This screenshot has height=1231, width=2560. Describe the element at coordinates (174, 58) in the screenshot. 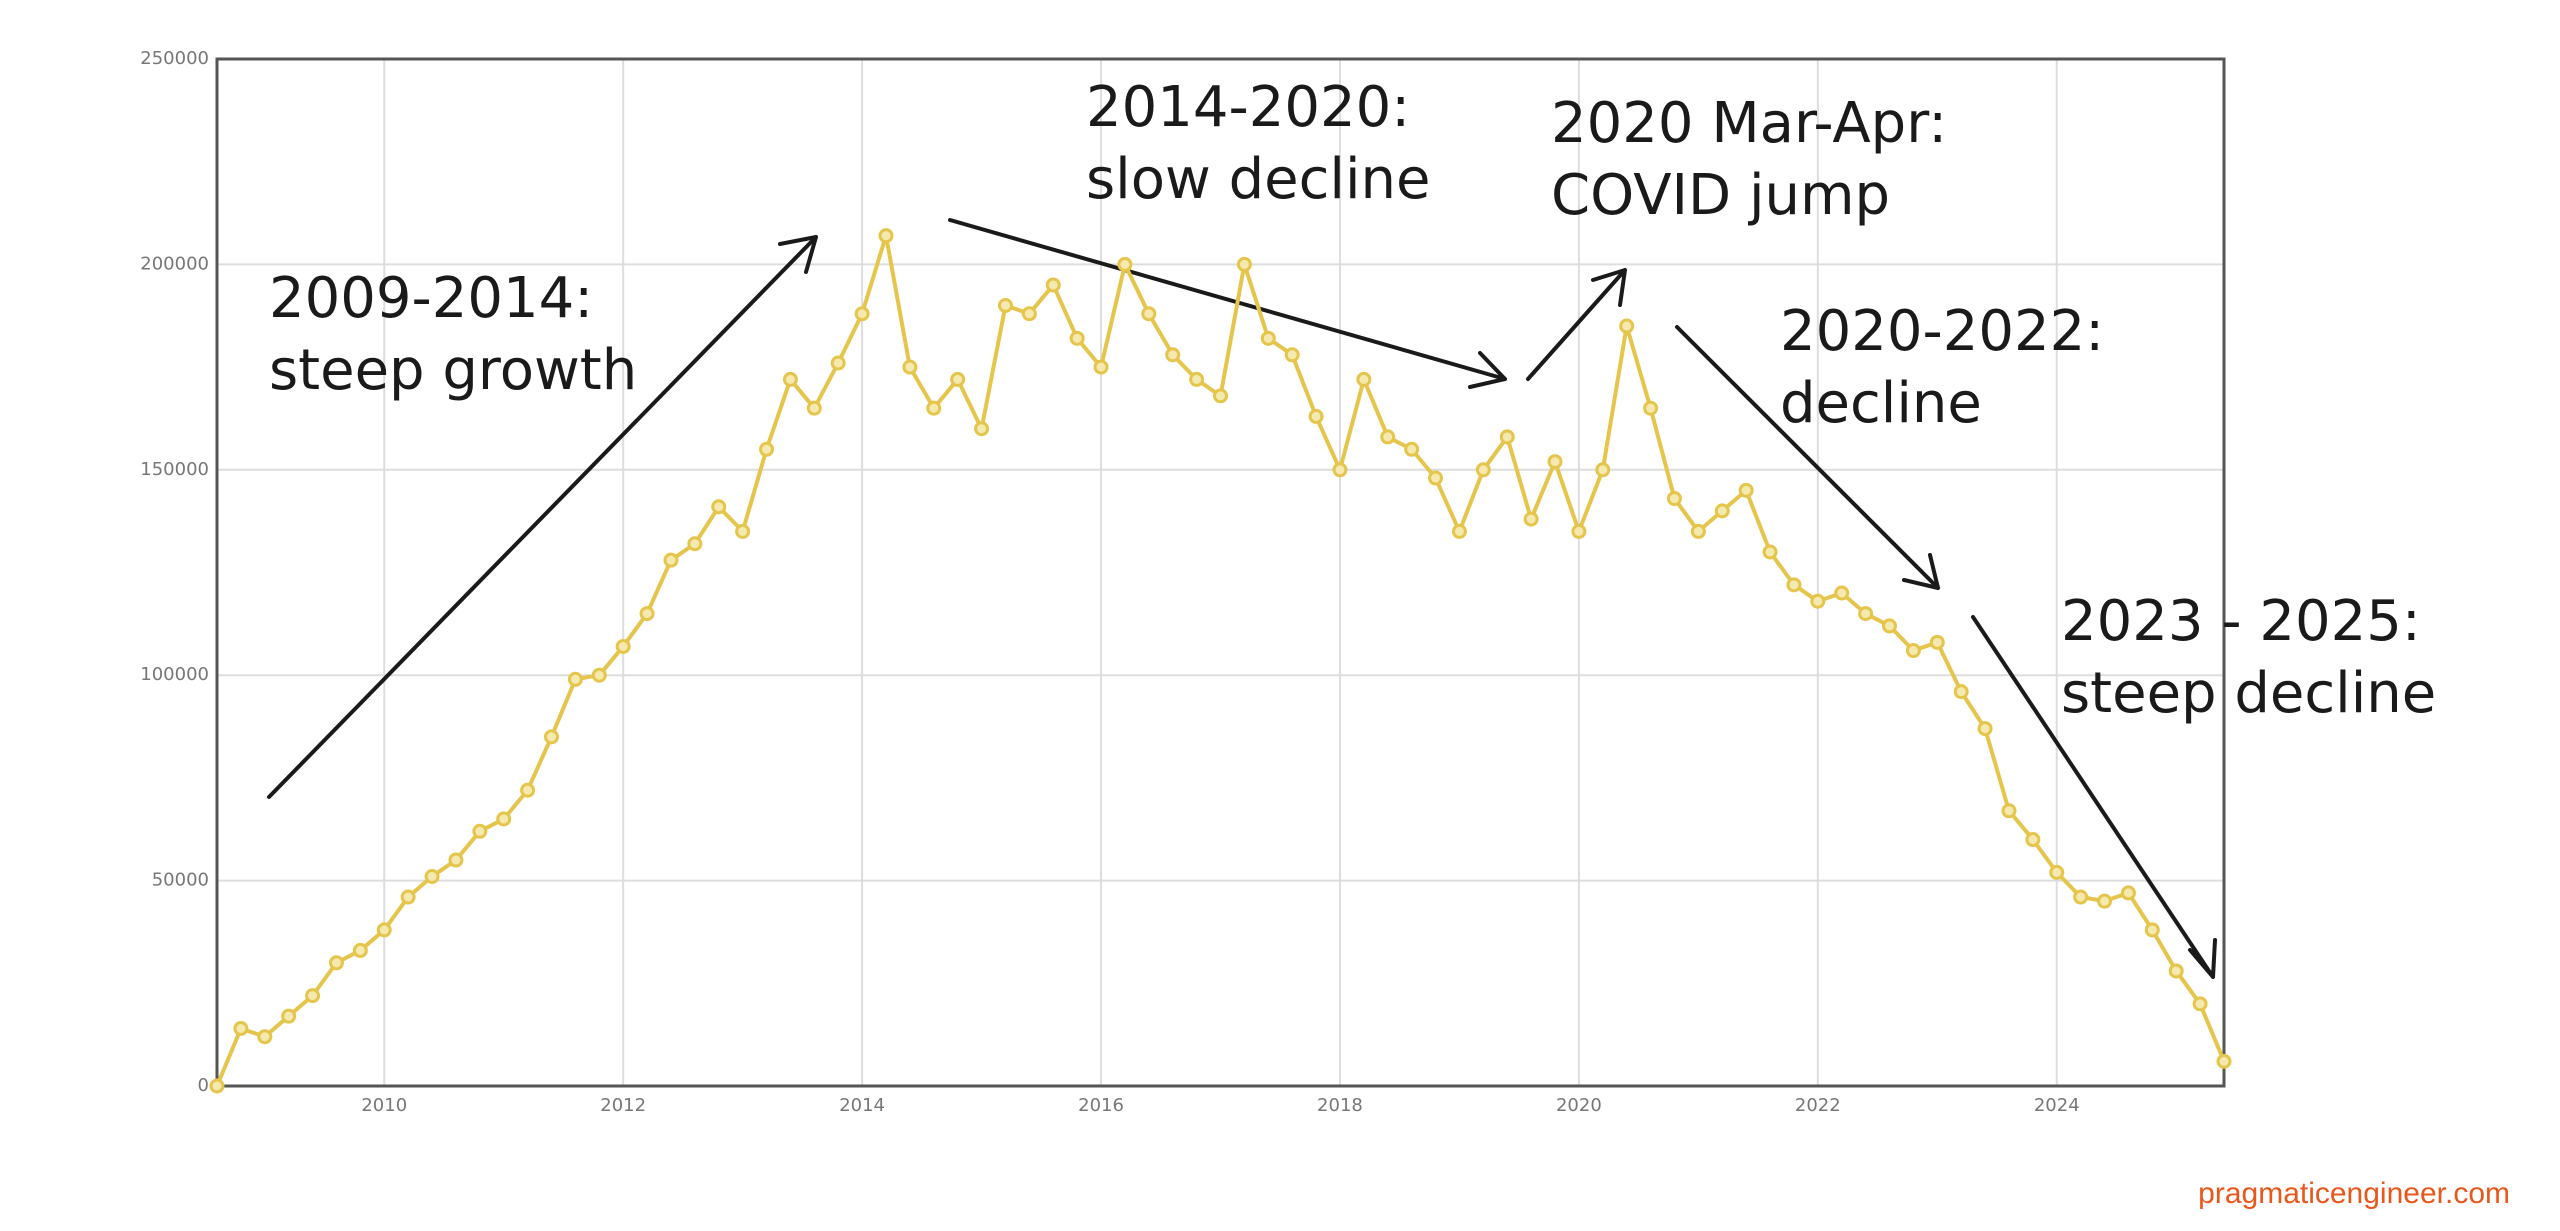

I see `y-tick-label: 250000` at that location.